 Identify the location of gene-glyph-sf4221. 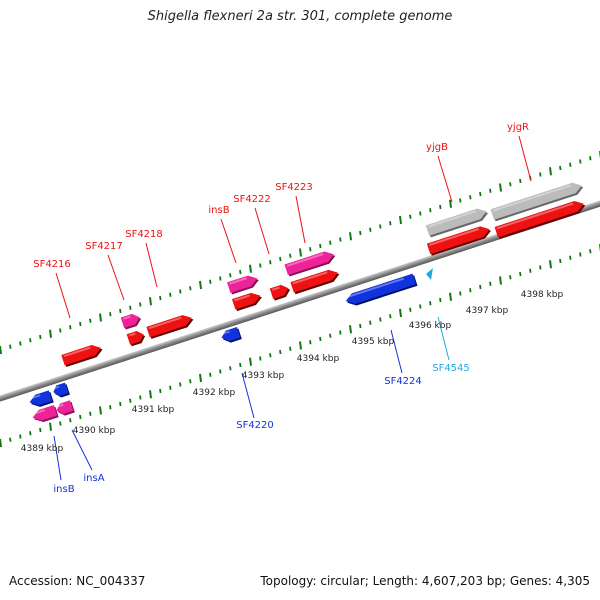
(247, 301).